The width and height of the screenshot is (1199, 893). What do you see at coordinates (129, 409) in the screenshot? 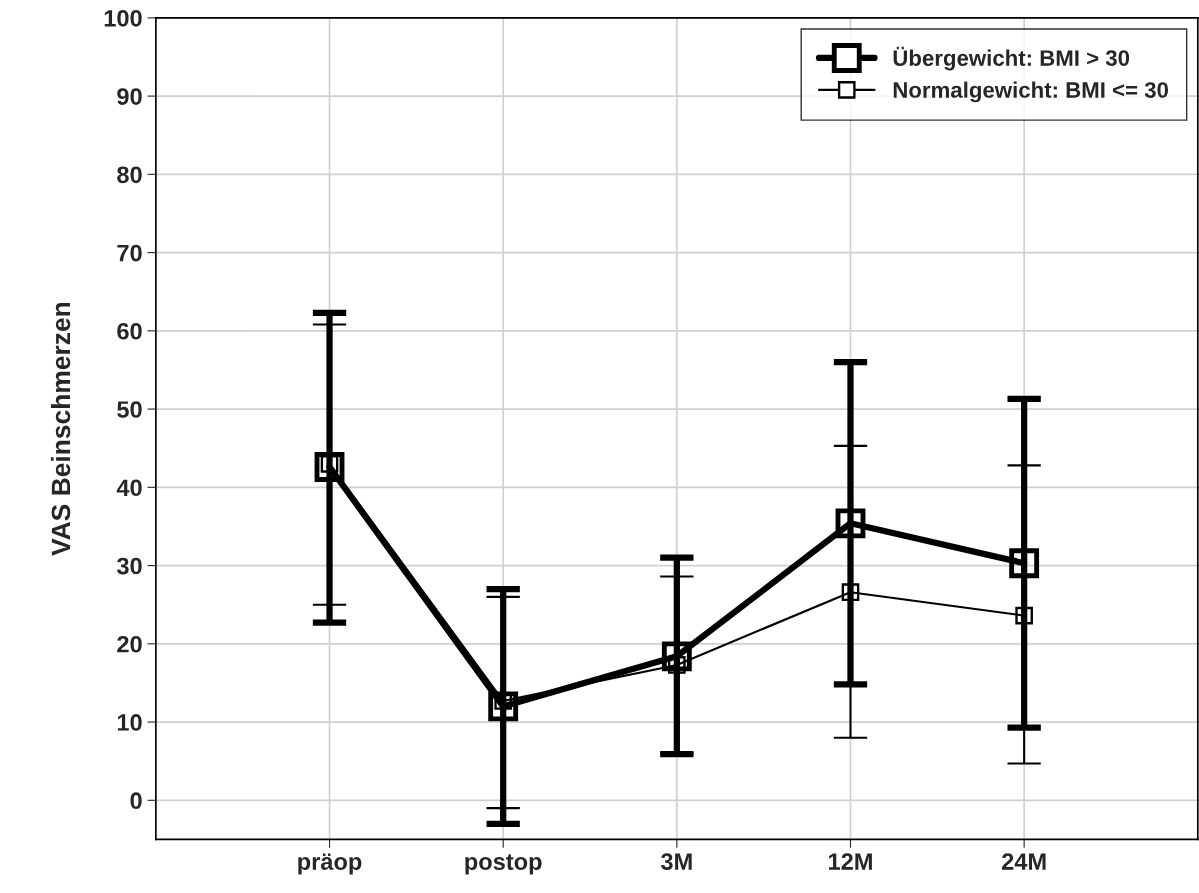
I see `y-tick-label: 50` at bounding box center [129, 409].